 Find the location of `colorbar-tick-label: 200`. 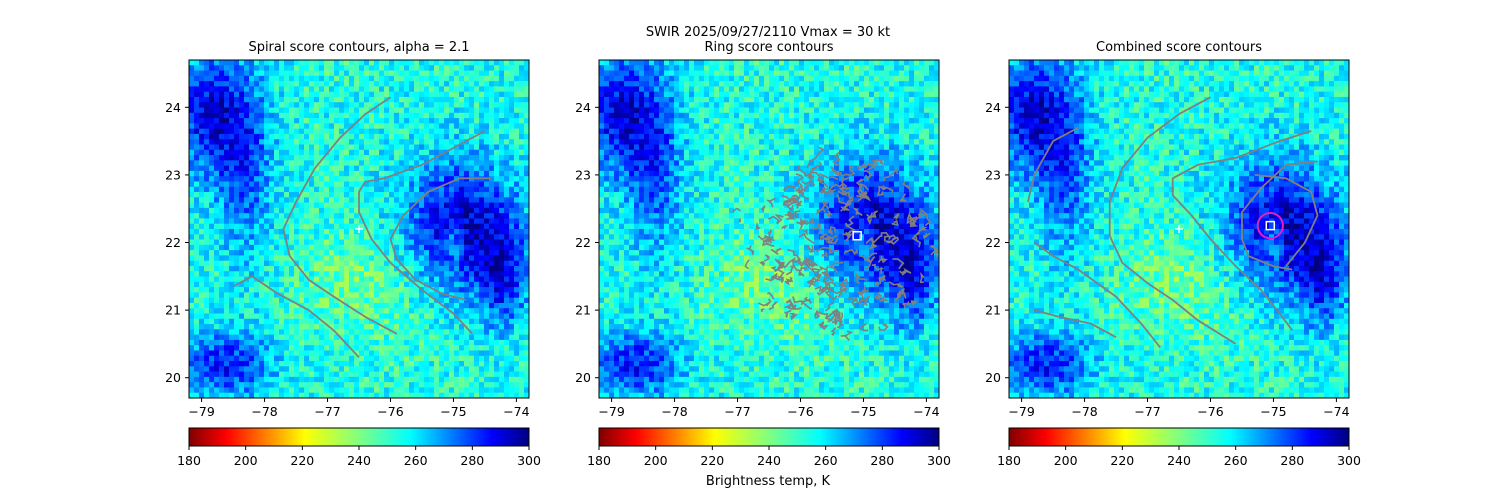

colorbar-tick-label: 200 is located at coordinates (1066, 460).